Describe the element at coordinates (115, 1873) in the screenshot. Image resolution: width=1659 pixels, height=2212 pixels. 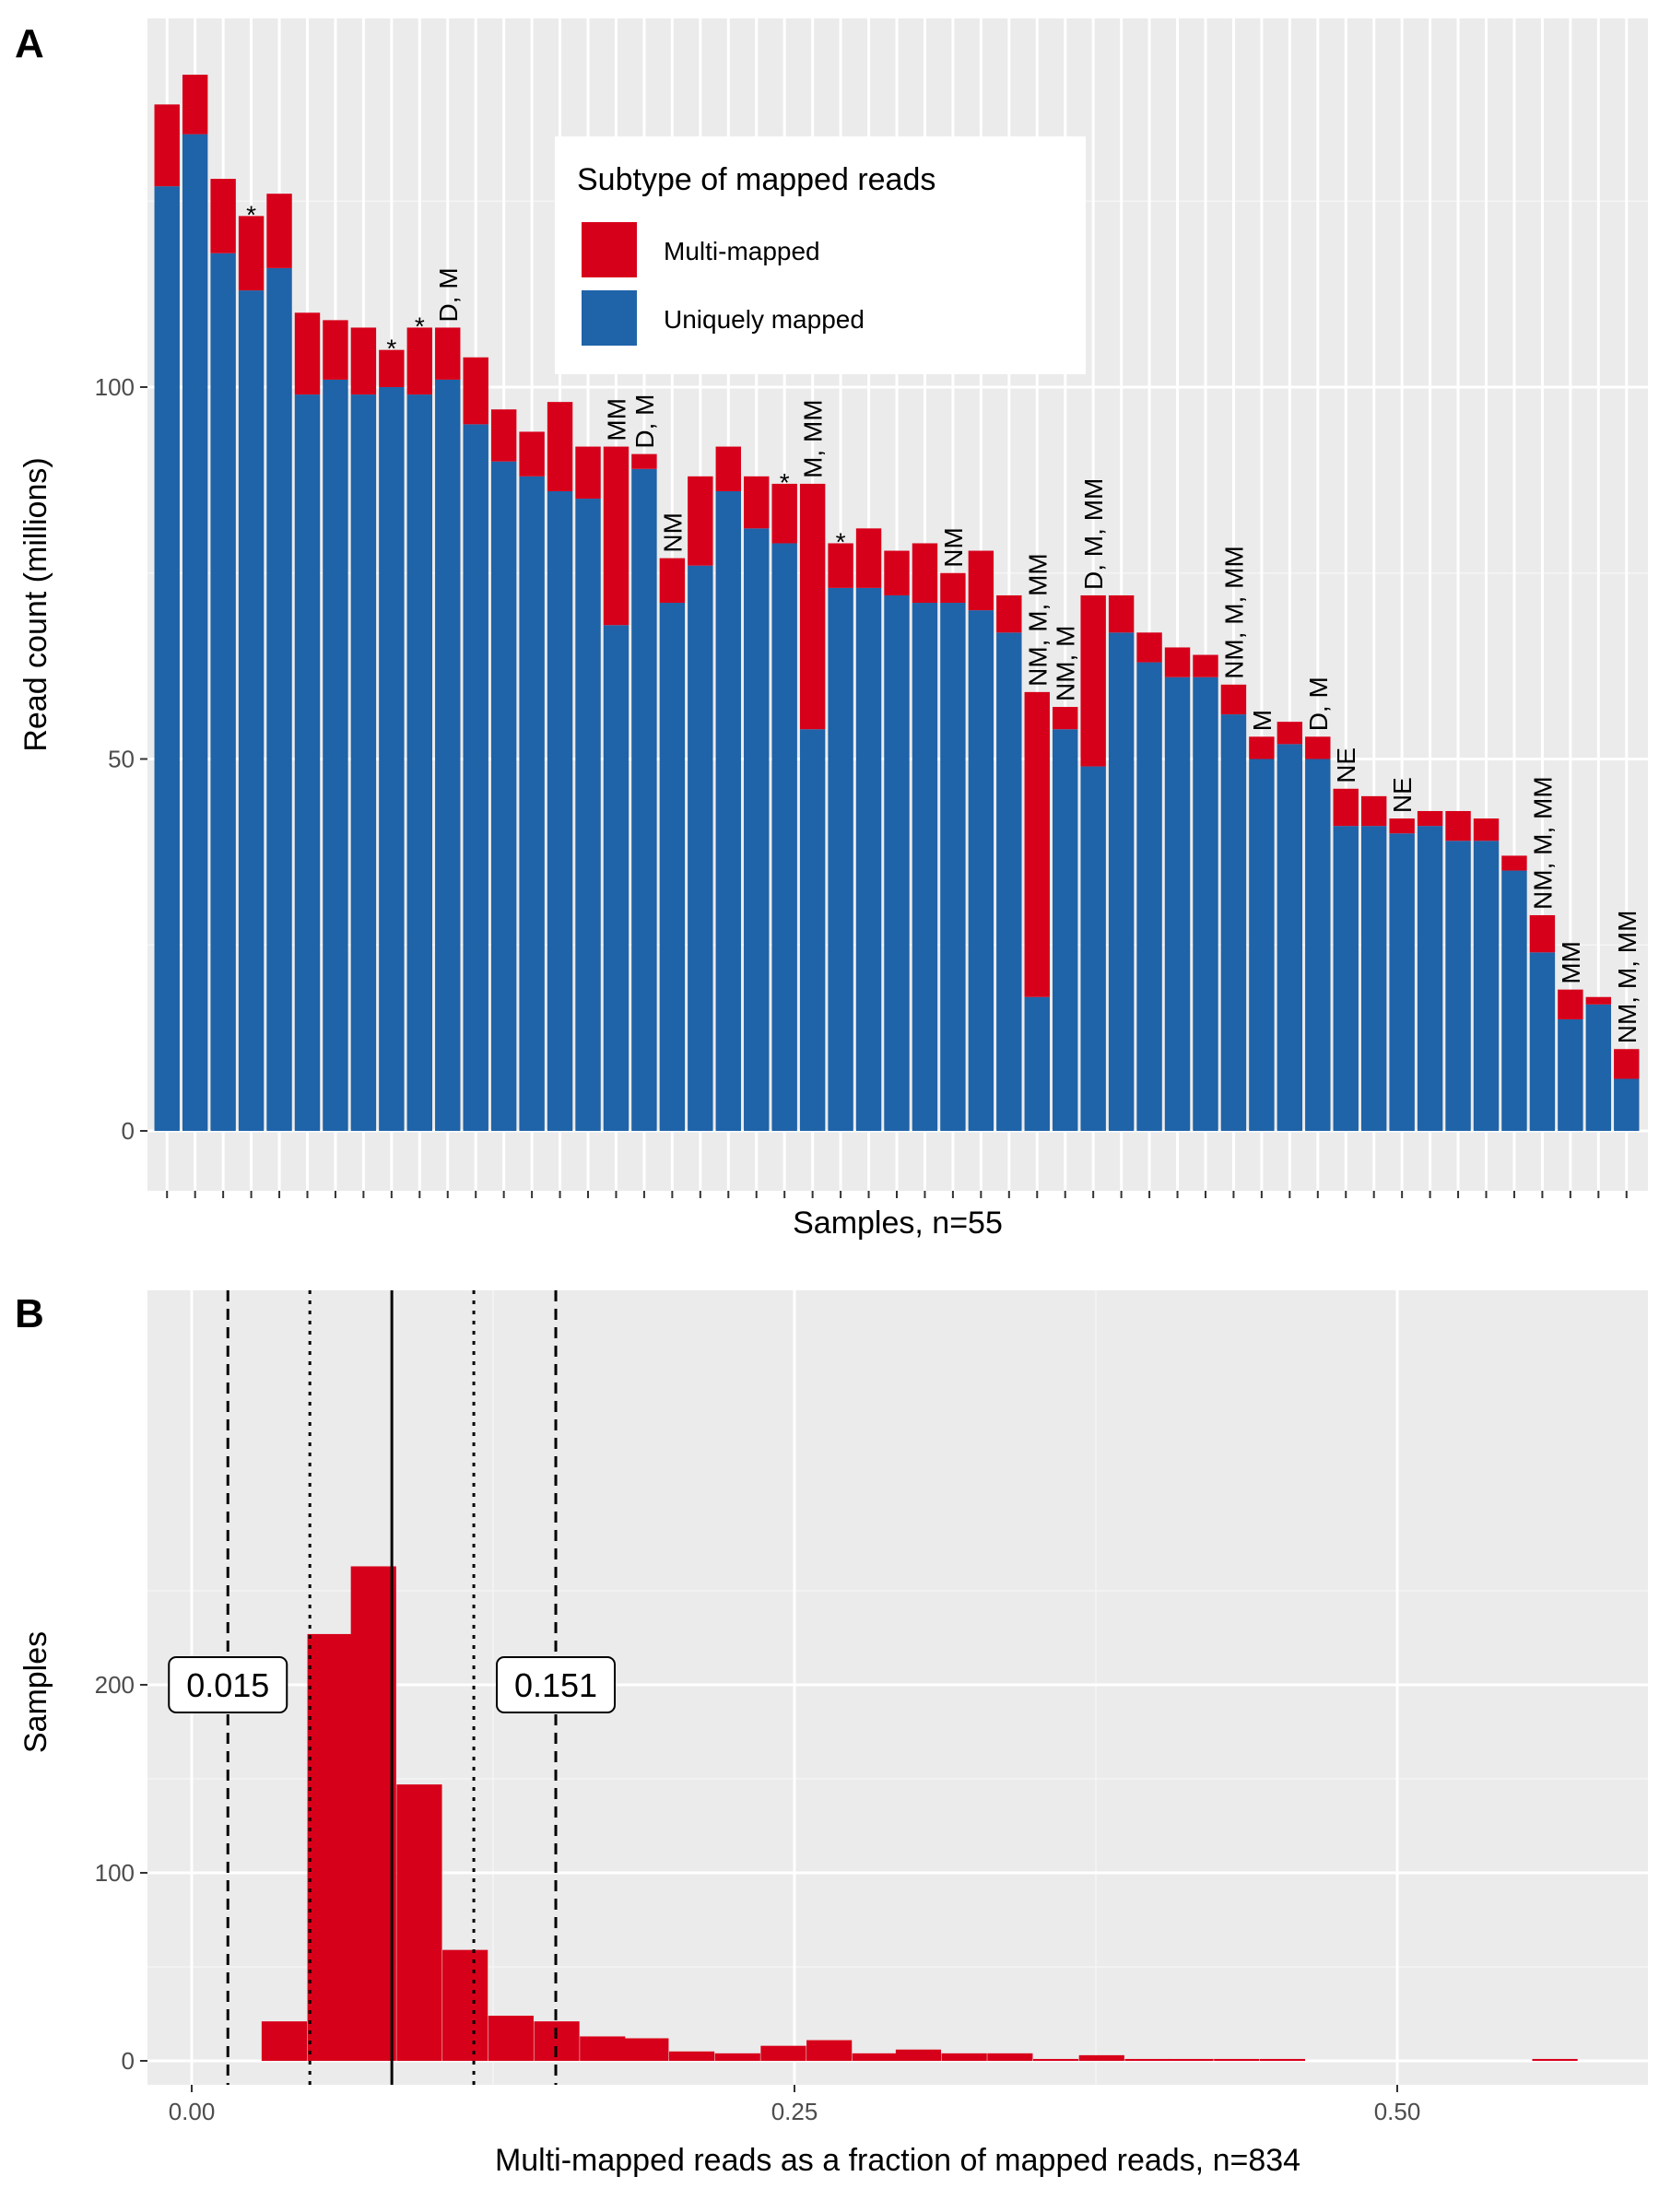
I see `panel-b-y-tick-label: 100` at that location.